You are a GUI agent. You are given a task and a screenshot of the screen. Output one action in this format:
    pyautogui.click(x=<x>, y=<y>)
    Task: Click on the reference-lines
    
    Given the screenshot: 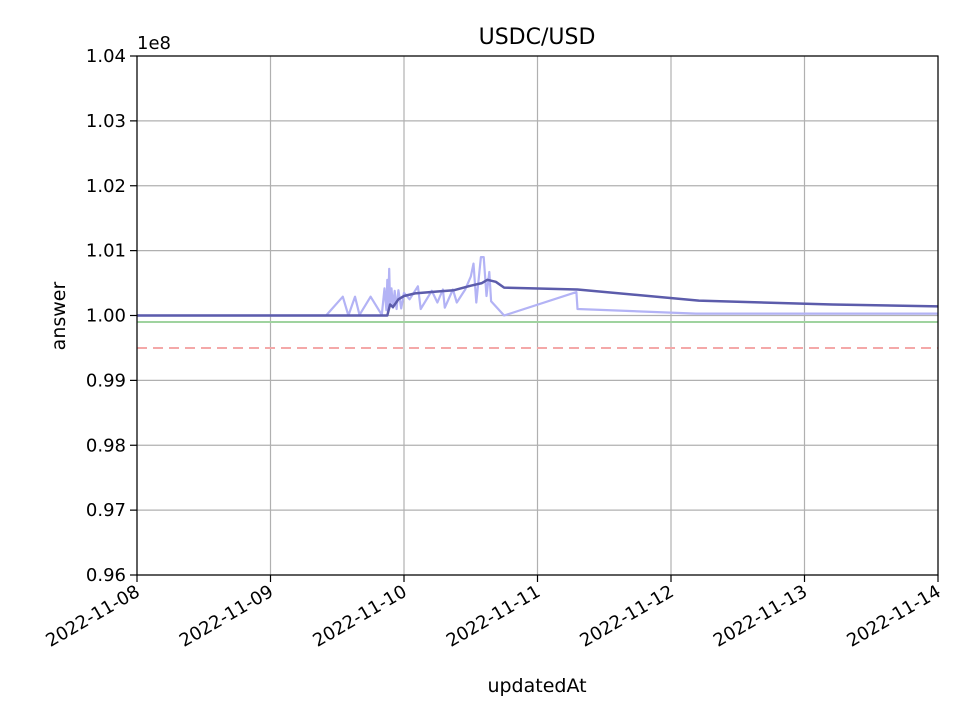 What is the action you would take?
    pyautogui.click(x=537, y=334)
    